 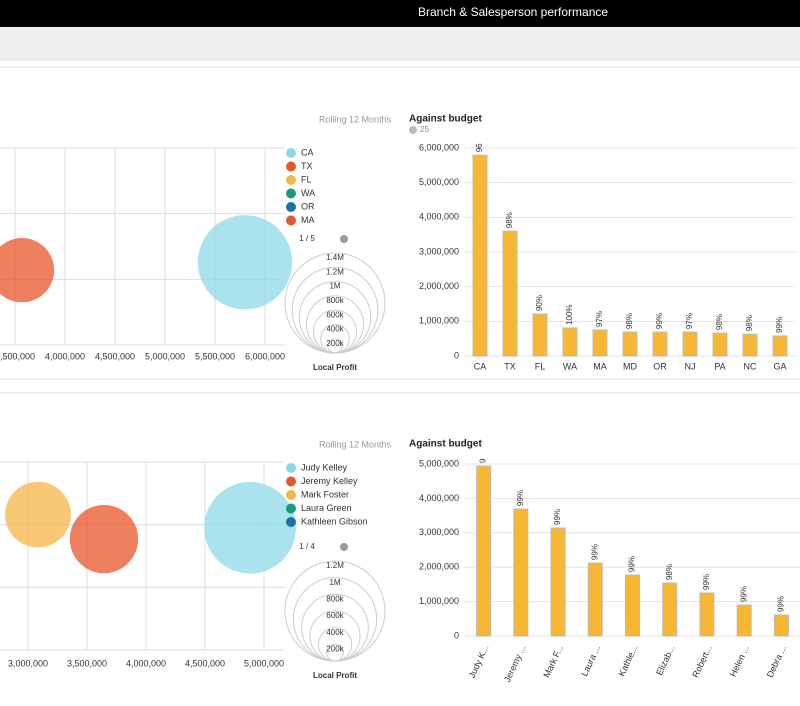 I want to click on x-tick-label: 3,500,000, so click(x=17, y=356).